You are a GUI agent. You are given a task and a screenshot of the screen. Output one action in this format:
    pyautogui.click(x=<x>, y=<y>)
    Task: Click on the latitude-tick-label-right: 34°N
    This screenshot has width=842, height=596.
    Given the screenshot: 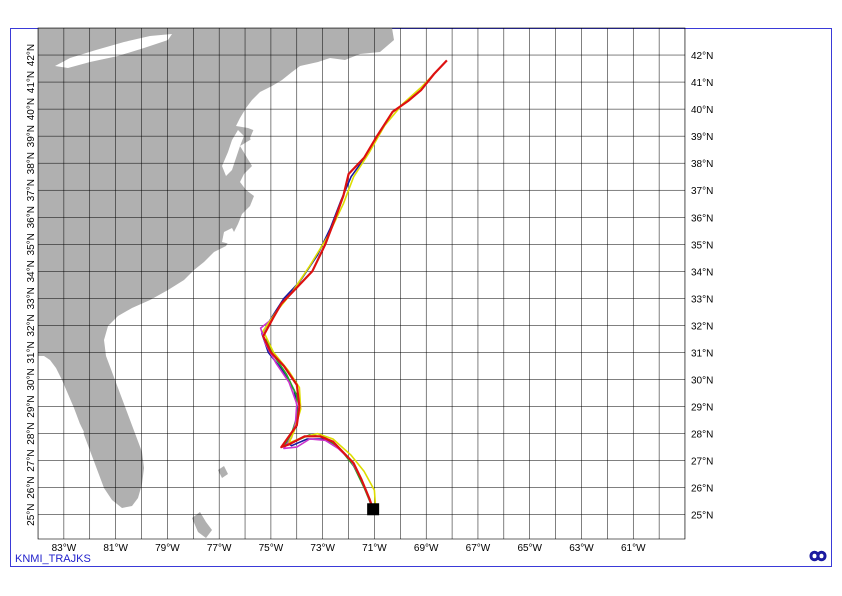 What is the action you would take?
    pyautogui.click(x=702, y=272)
    